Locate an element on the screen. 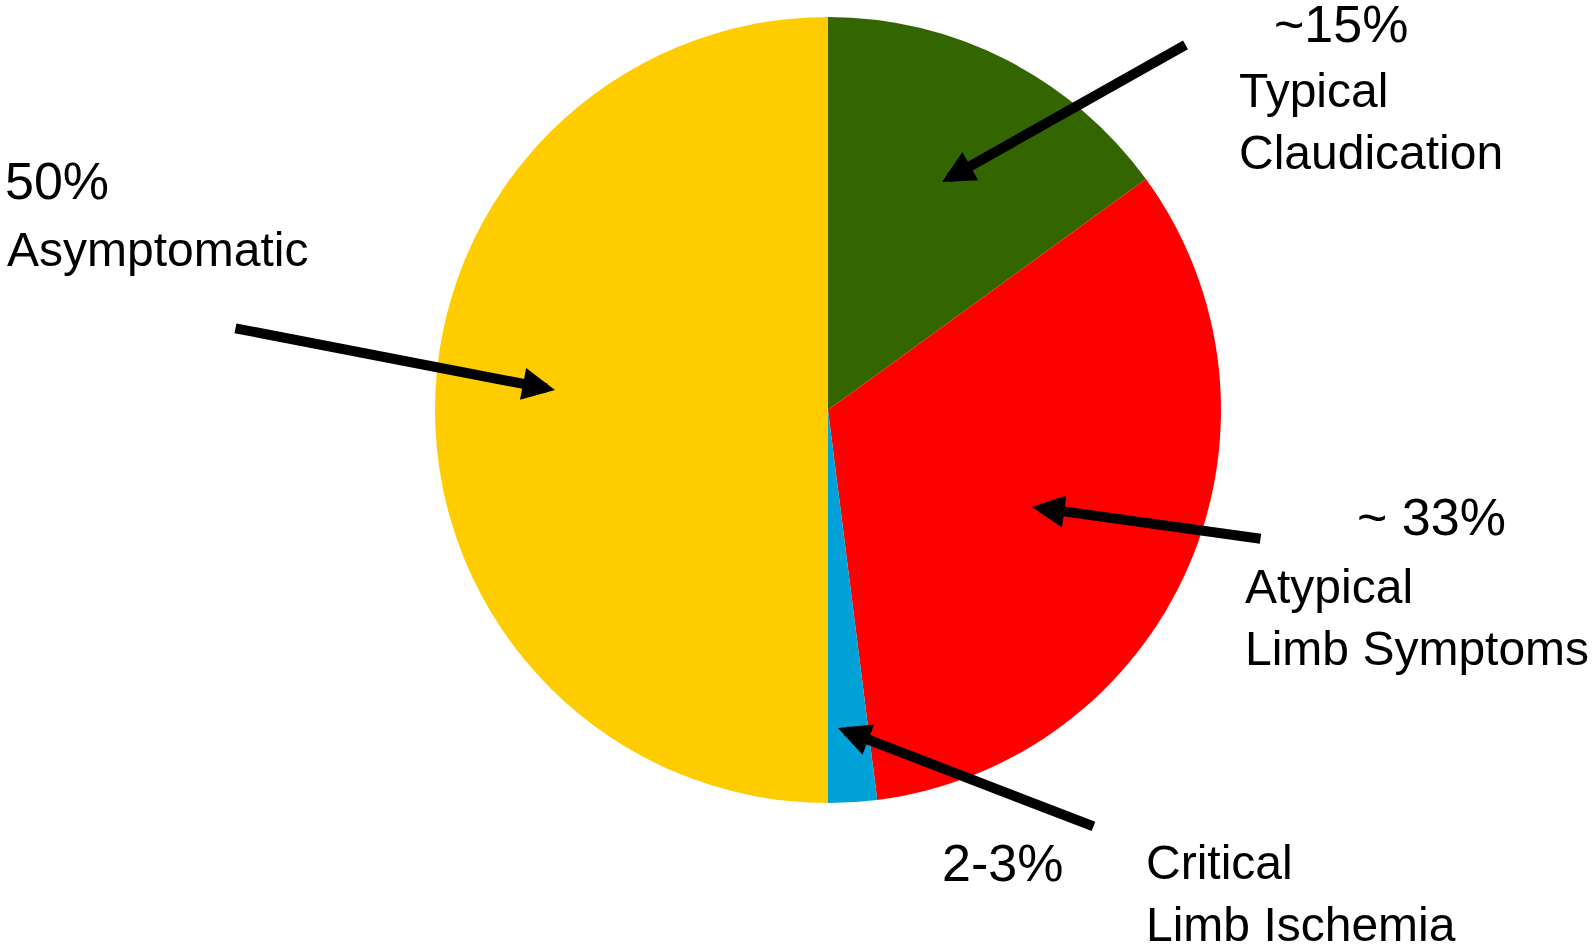 The height and width of the screenshot is (951, 1594). data-label: 50% is located at coordinates (57, 181).